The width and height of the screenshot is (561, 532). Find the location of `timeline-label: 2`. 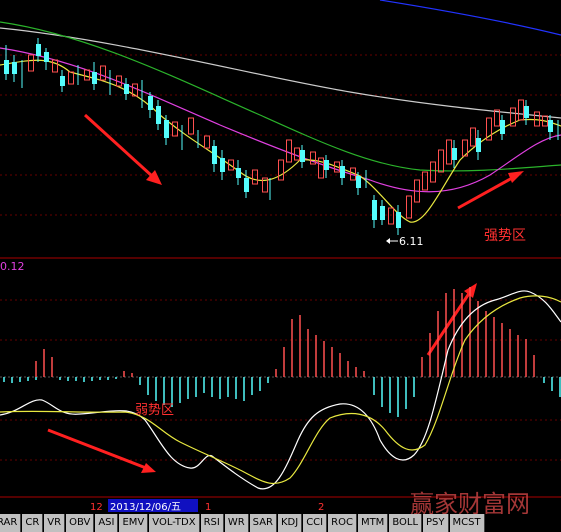

timeline-label: 2 is located at coordinates (321, 507).